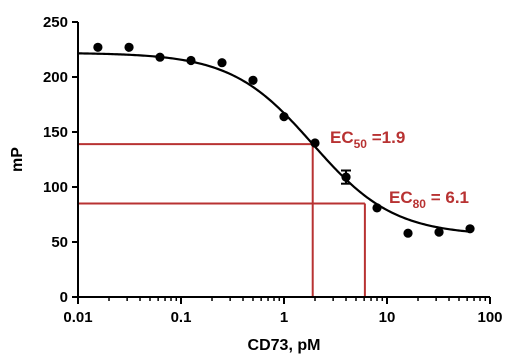  What do you see at coordinates (77, 317) in the screenshot?
I see `x-tick-label: 0.01` at bounding box center [77, 317].